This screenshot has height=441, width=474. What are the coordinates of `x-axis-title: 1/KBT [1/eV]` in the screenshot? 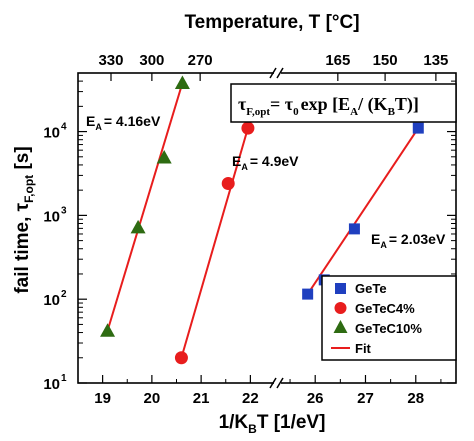 It's located at (272, 424).